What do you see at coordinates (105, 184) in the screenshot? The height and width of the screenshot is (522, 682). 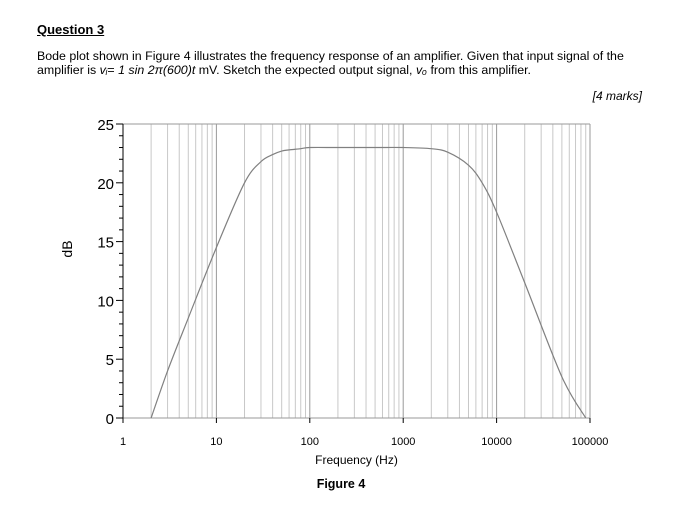 I see `y-tick-label: 20` at bounding box center [105, 184].